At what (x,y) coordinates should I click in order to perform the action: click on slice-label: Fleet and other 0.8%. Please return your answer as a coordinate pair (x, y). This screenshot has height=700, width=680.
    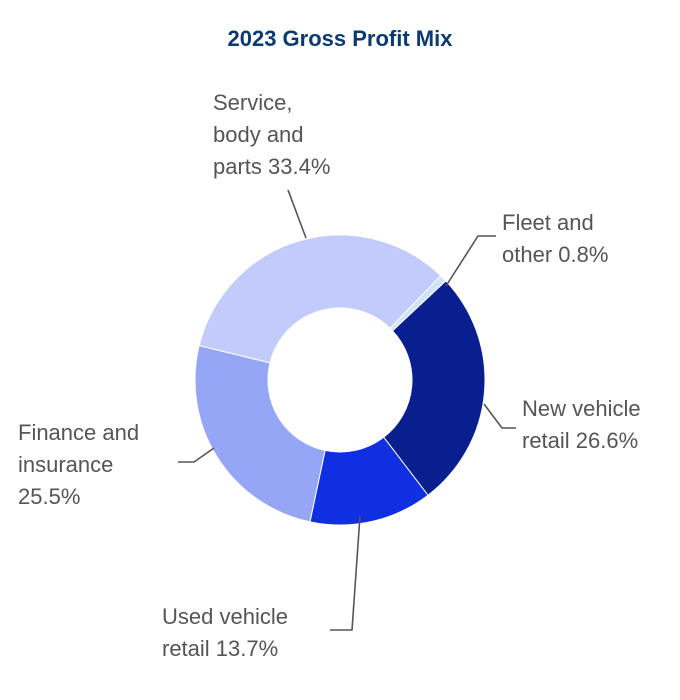
    Looking at the image, I should click on (555, 238).